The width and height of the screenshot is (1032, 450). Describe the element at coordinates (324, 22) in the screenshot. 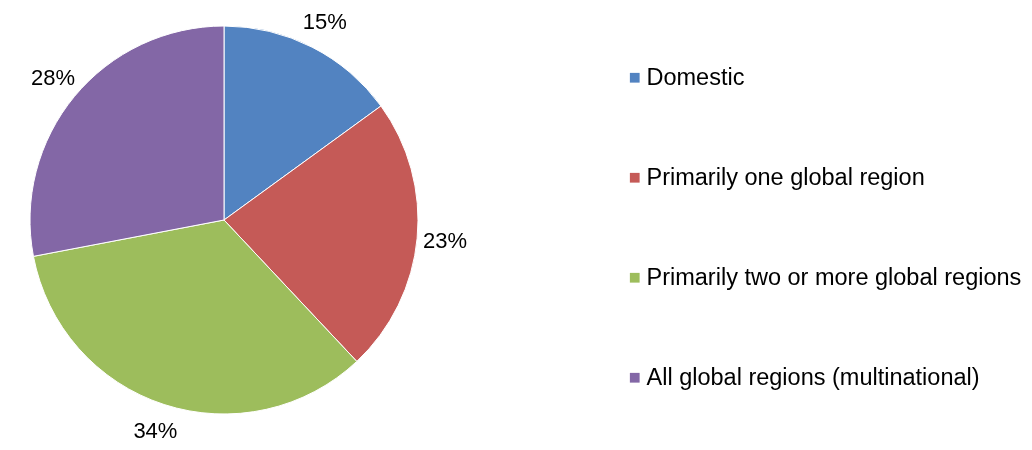

I see `data-label: 15%` at that location.